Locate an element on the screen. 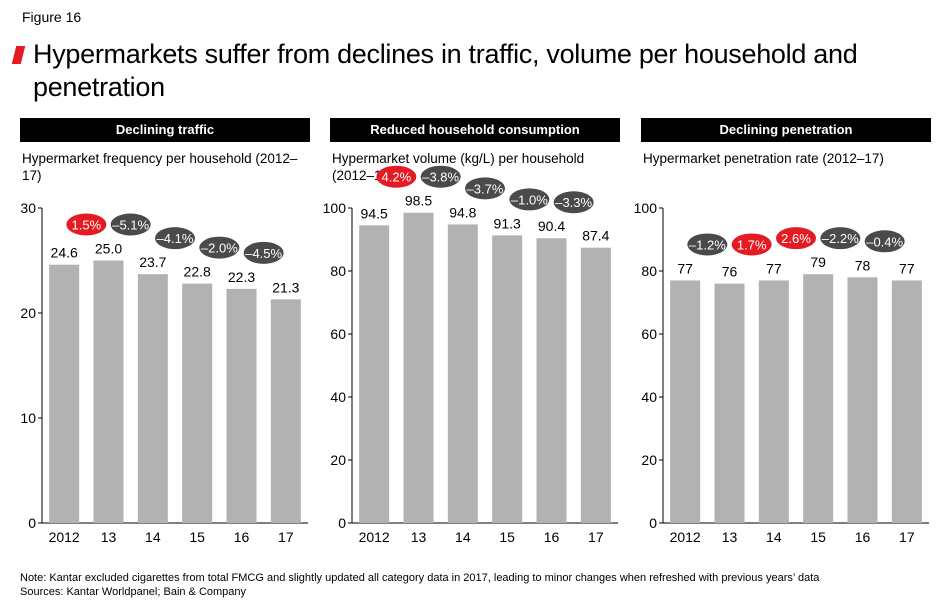 The width and height of the screenshot is (950, 615). change-label: –4.1% is located at coordinates (175, 238).